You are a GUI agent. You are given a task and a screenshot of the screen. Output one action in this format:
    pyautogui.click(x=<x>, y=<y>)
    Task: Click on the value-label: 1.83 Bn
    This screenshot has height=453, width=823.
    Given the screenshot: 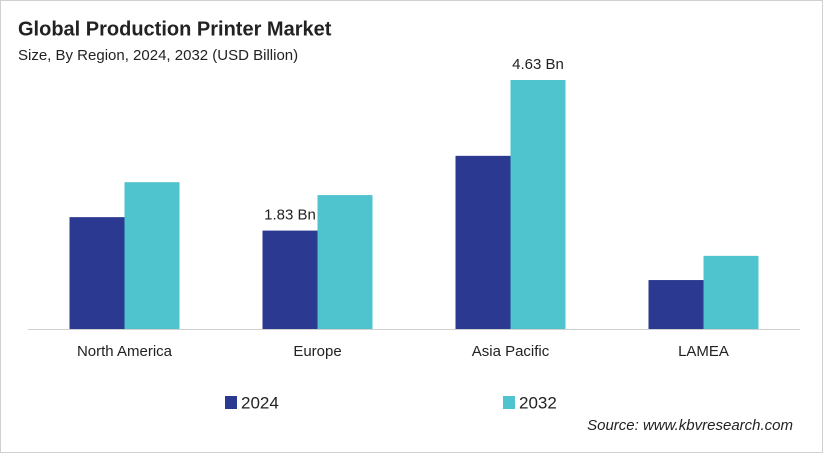 What is the action you would take?
    pyautogui.click(x=290, y=215)
    